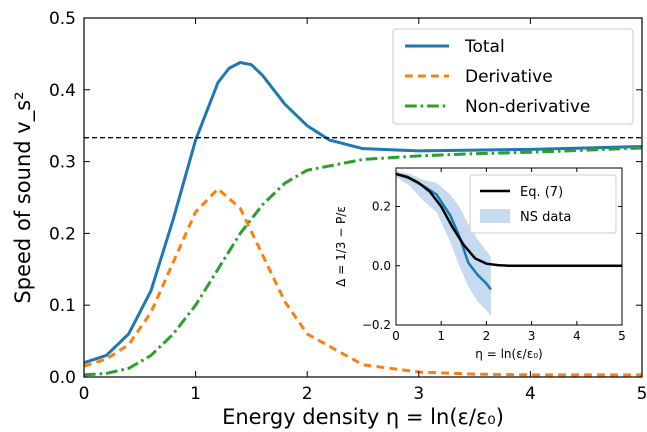  I want to click on inset-x-tick-label: 3, so click(532, 336).